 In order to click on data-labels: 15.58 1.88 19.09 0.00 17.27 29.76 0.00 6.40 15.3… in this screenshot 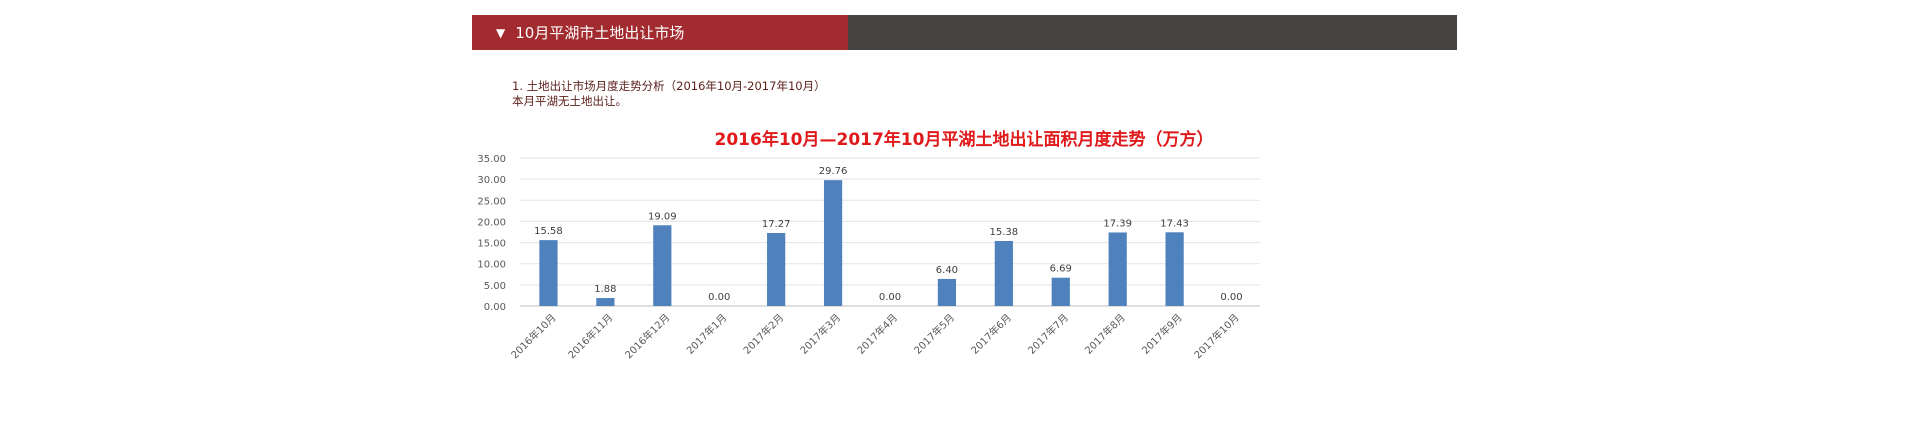, I will do `click(888, 234)`.